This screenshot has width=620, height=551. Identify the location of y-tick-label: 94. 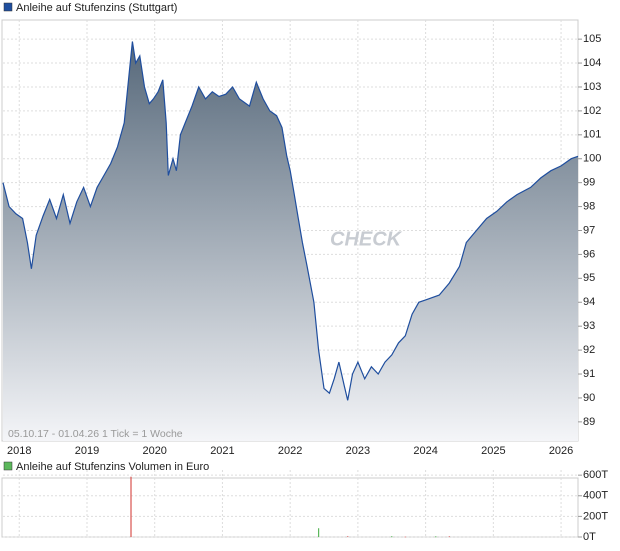
(589, 302).